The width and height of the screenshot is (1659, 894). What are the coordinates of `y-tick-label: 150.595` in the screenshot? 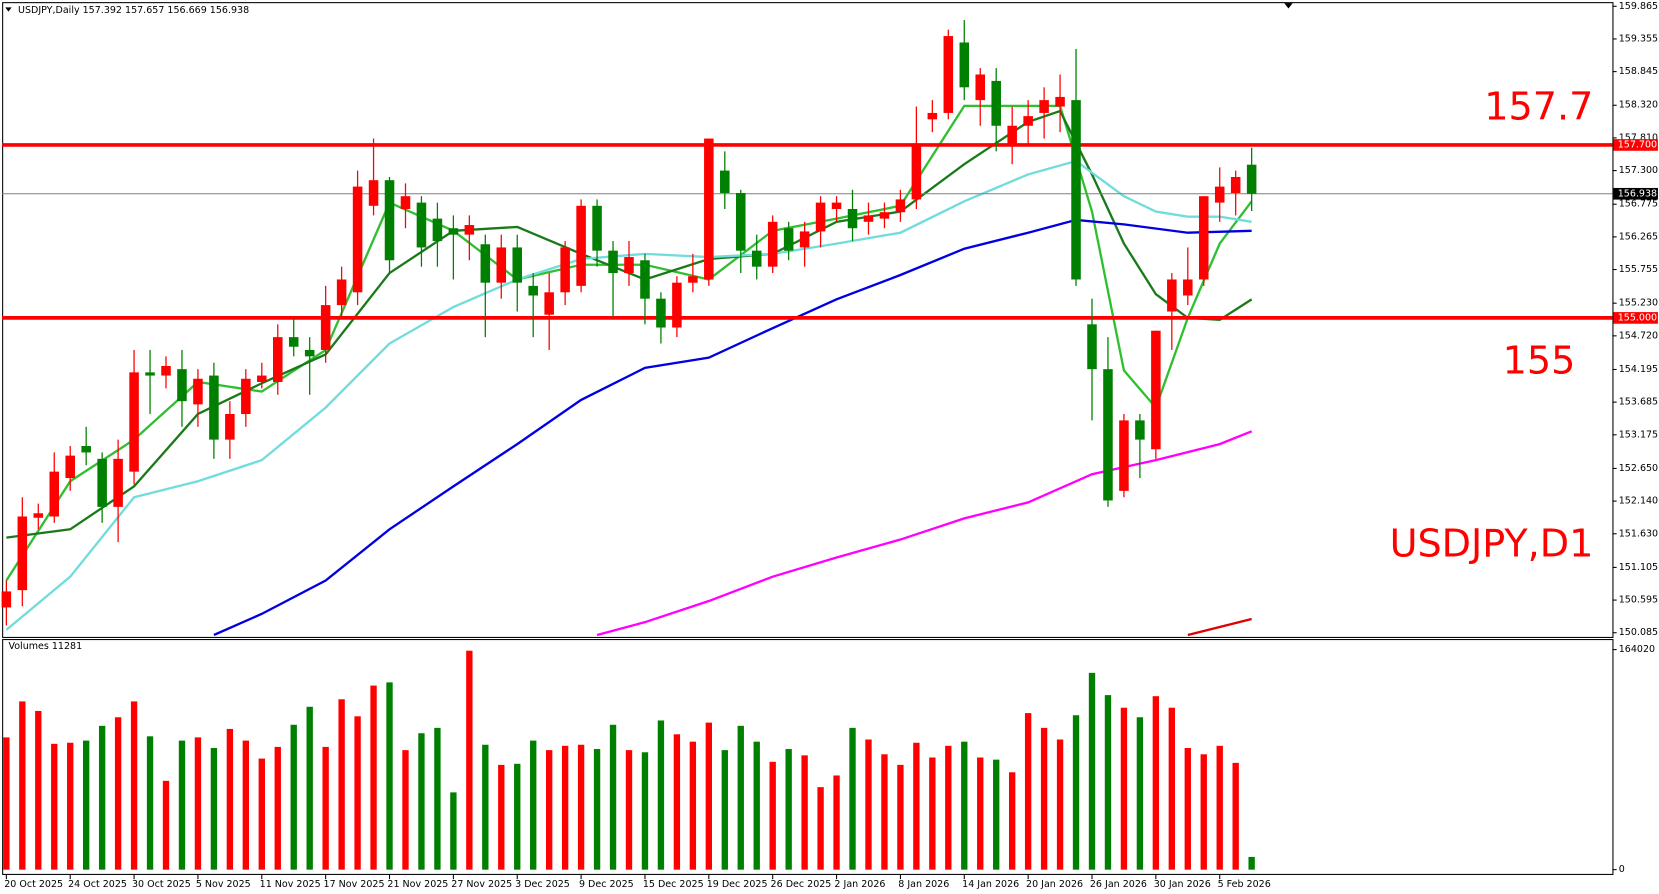 It's located at (1638, 600).